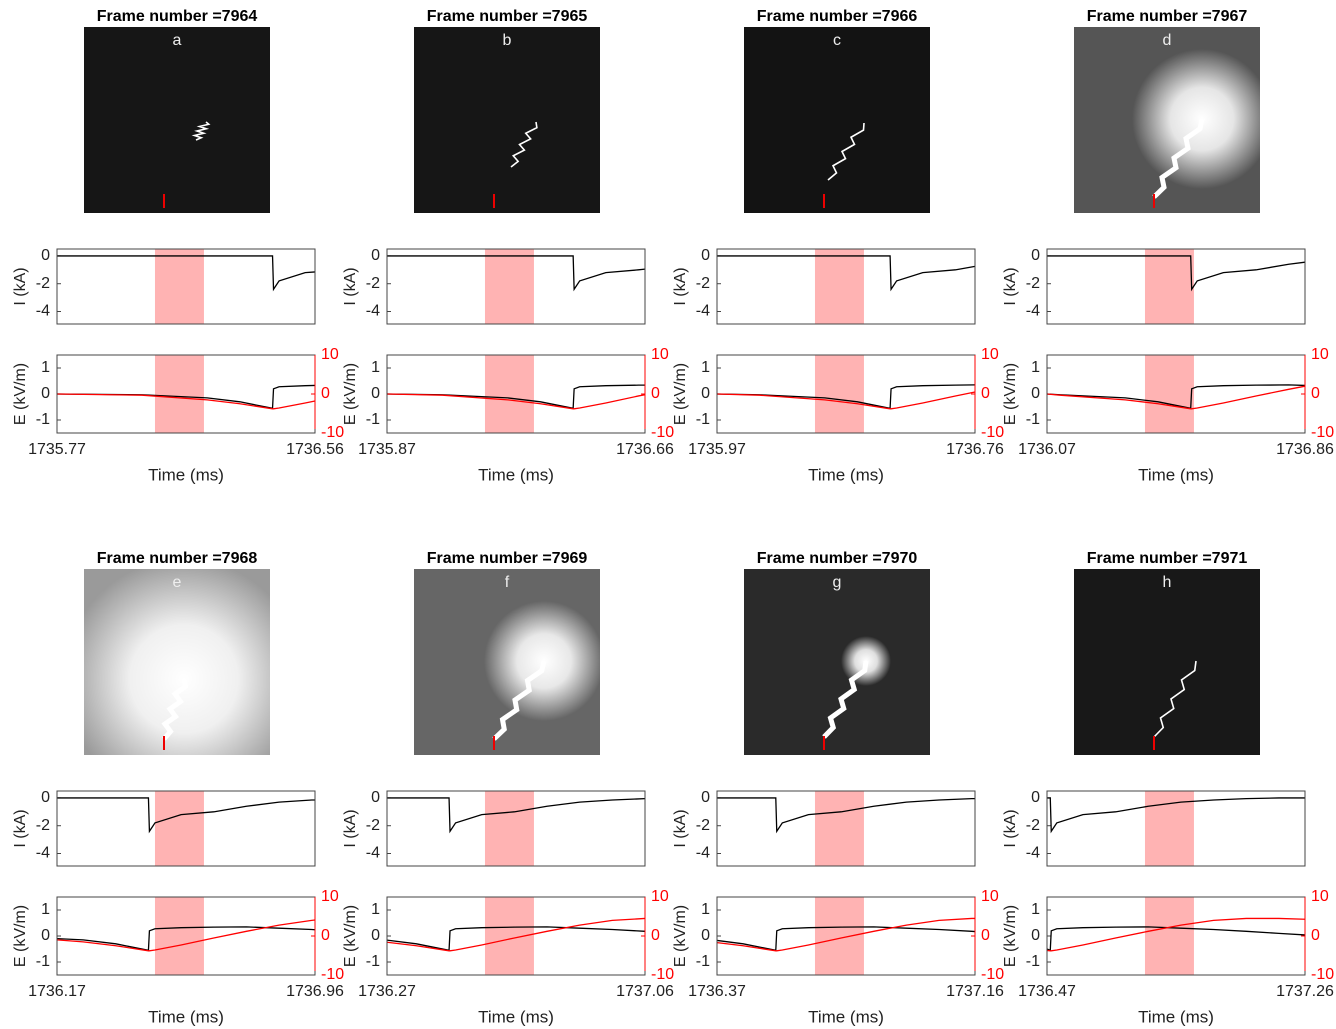 The image size is (1336, 1029). I want to click on x-tick-label: 1735.77, so click(57, 449).